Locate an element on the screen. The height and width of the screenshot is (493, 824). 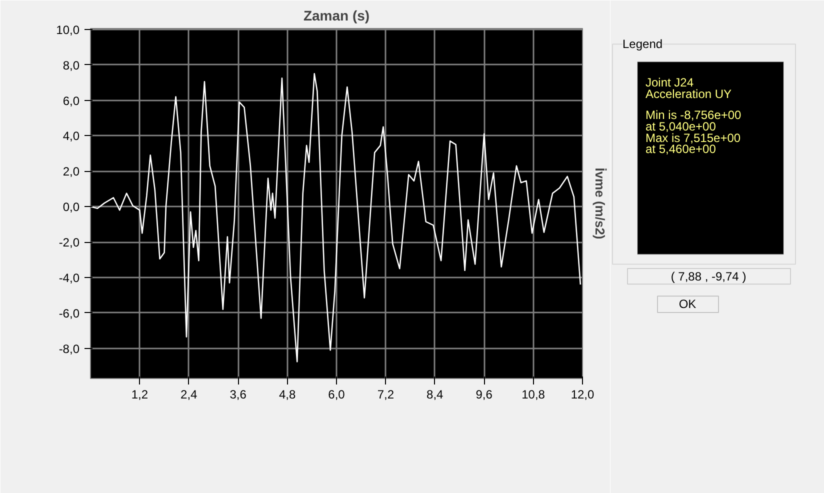
text: Acceleration UY is located at coordinates (689, 93).